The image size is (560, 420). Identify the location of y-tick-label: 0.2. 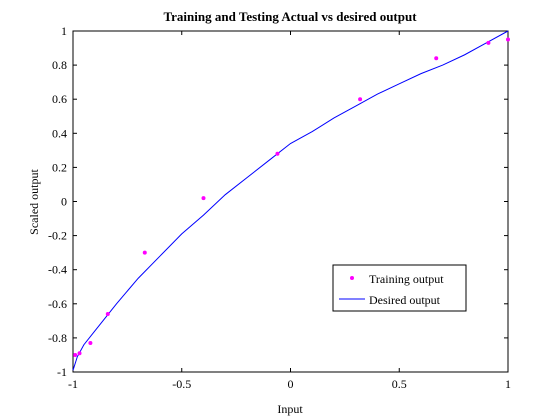
(59, 167).